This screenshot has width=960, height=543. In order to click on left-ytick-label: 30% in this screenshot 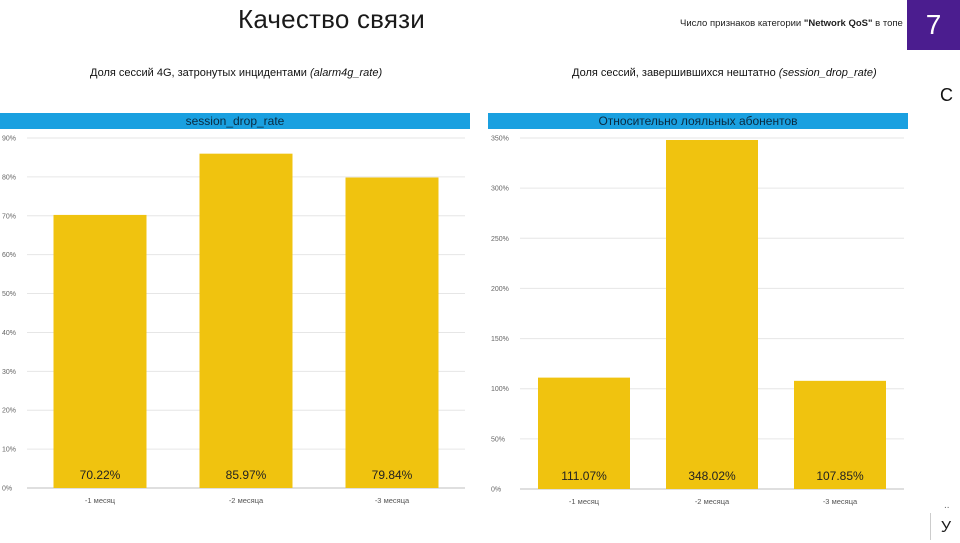, I will do `click(9, 372)`.